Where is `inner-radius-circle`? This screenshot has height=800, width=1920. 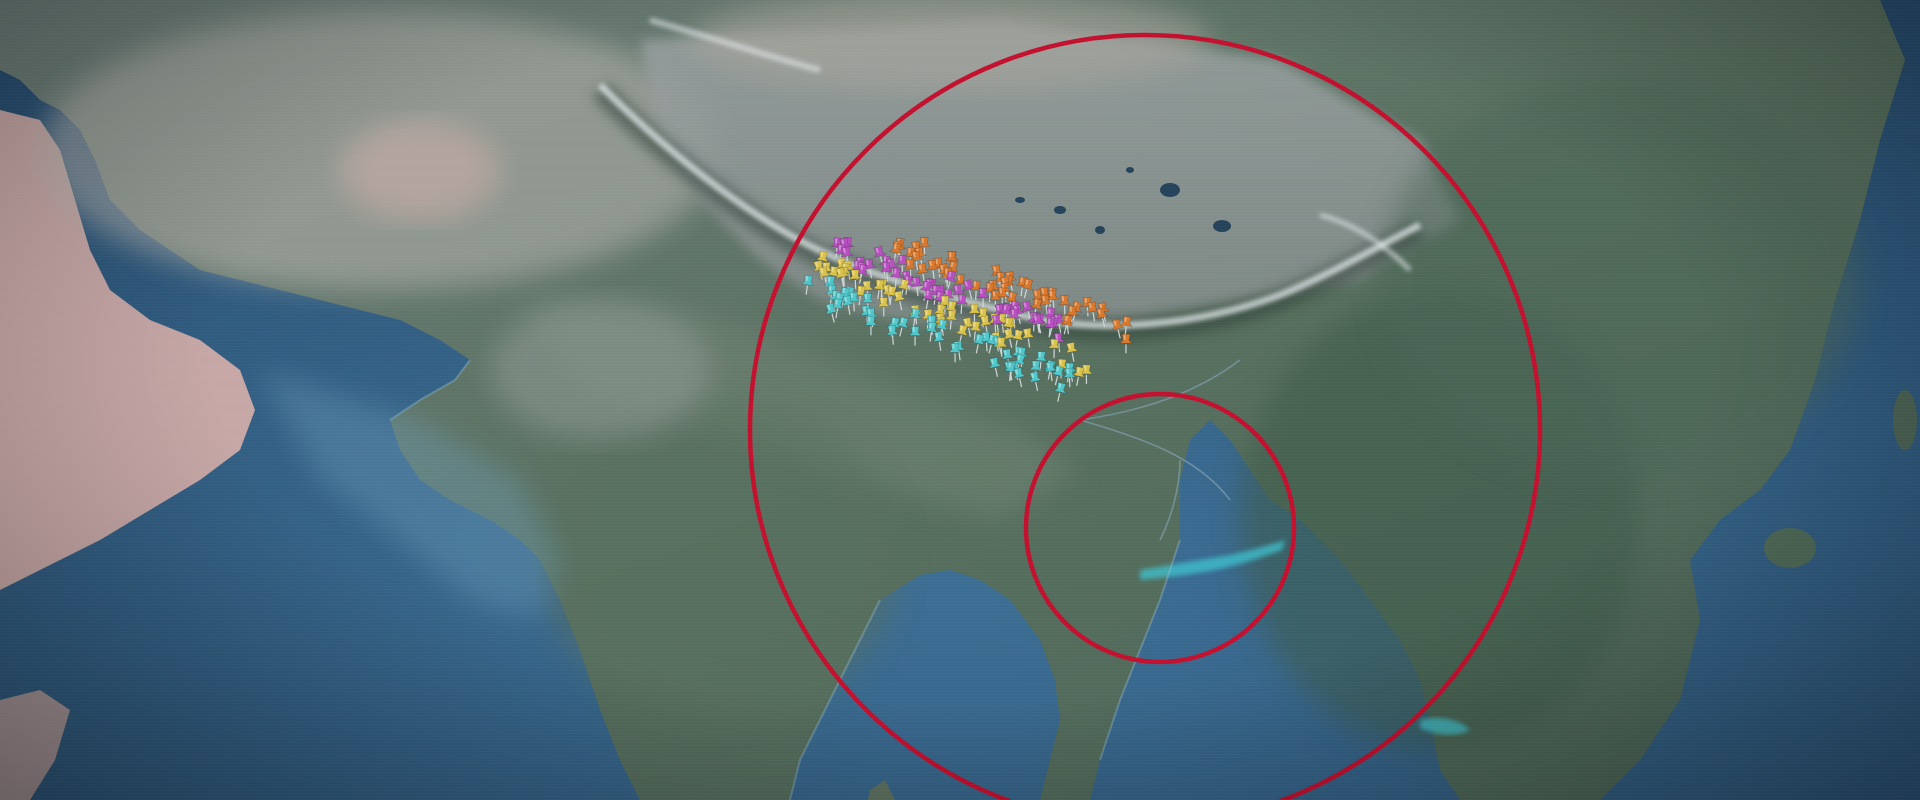 inner-radius-circle is located at coordinates (1160, 528).